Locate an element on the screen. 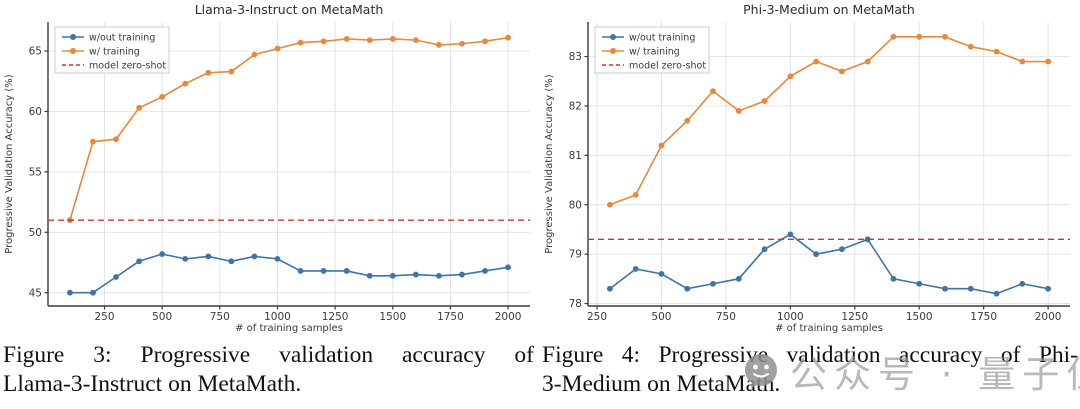  caption-line-2: 3-Medium on MetaMath. is located at coordinates (661, 384).